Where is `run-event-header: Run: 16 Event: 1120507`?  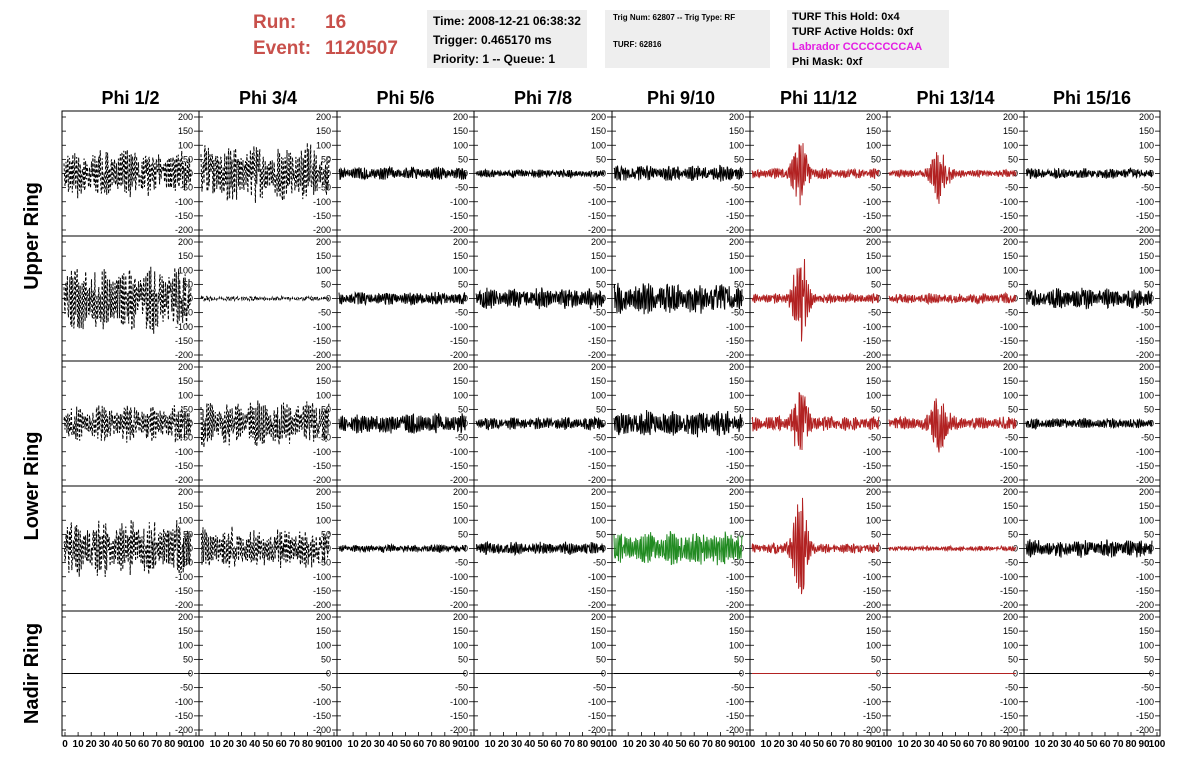
run-event-header: Run: 16 Event: 1120507 is located at coordinates (325, 36).